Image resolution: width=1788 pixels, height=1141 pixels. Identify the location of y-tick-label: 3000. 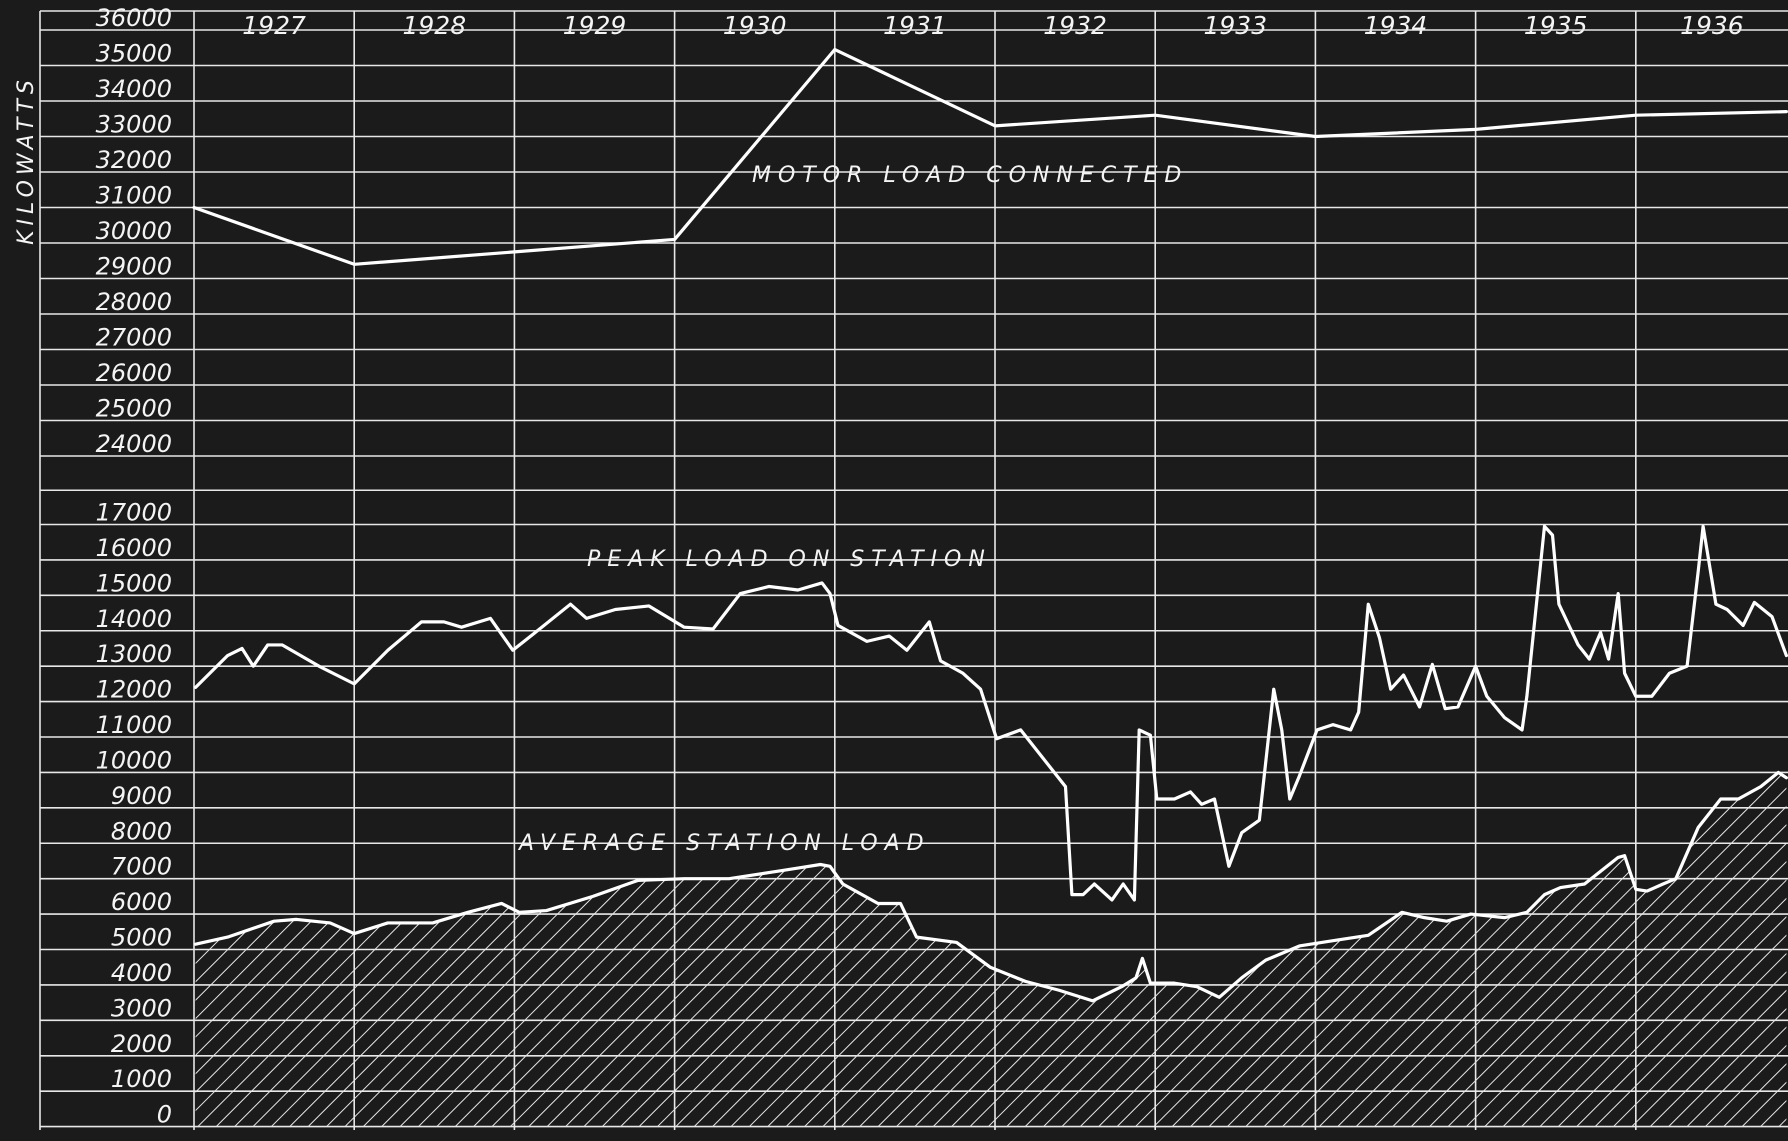
(141, 1008).